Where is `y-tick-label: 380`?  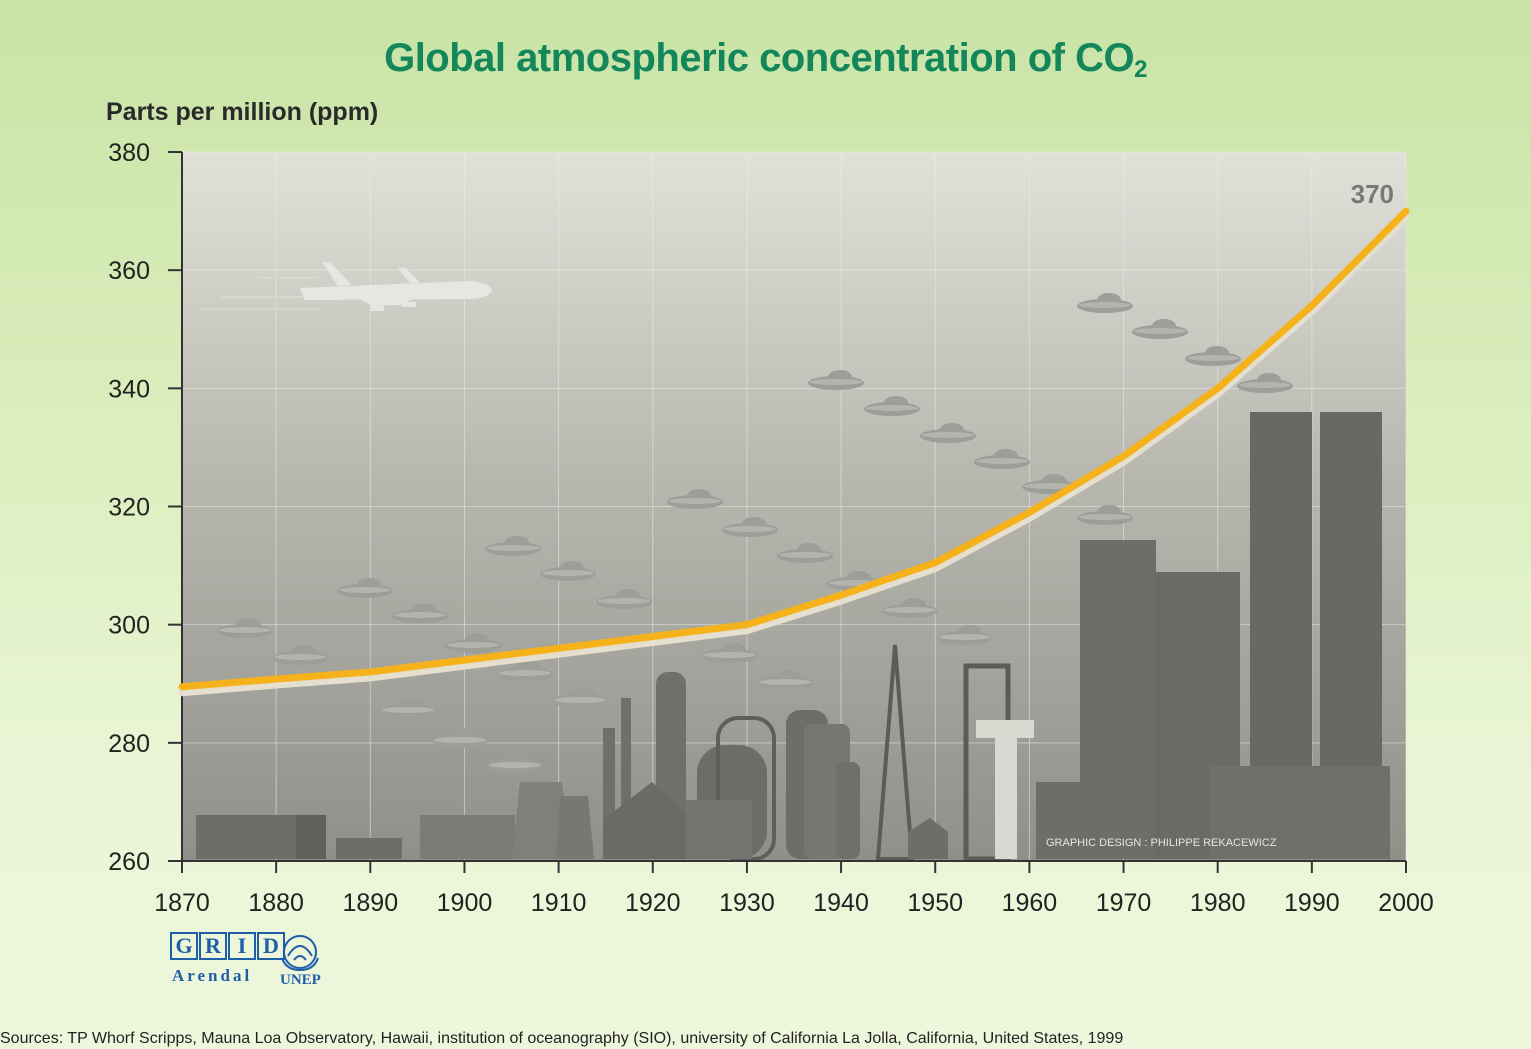
y-tick-label: 380 is located at coordinates (129, 153).